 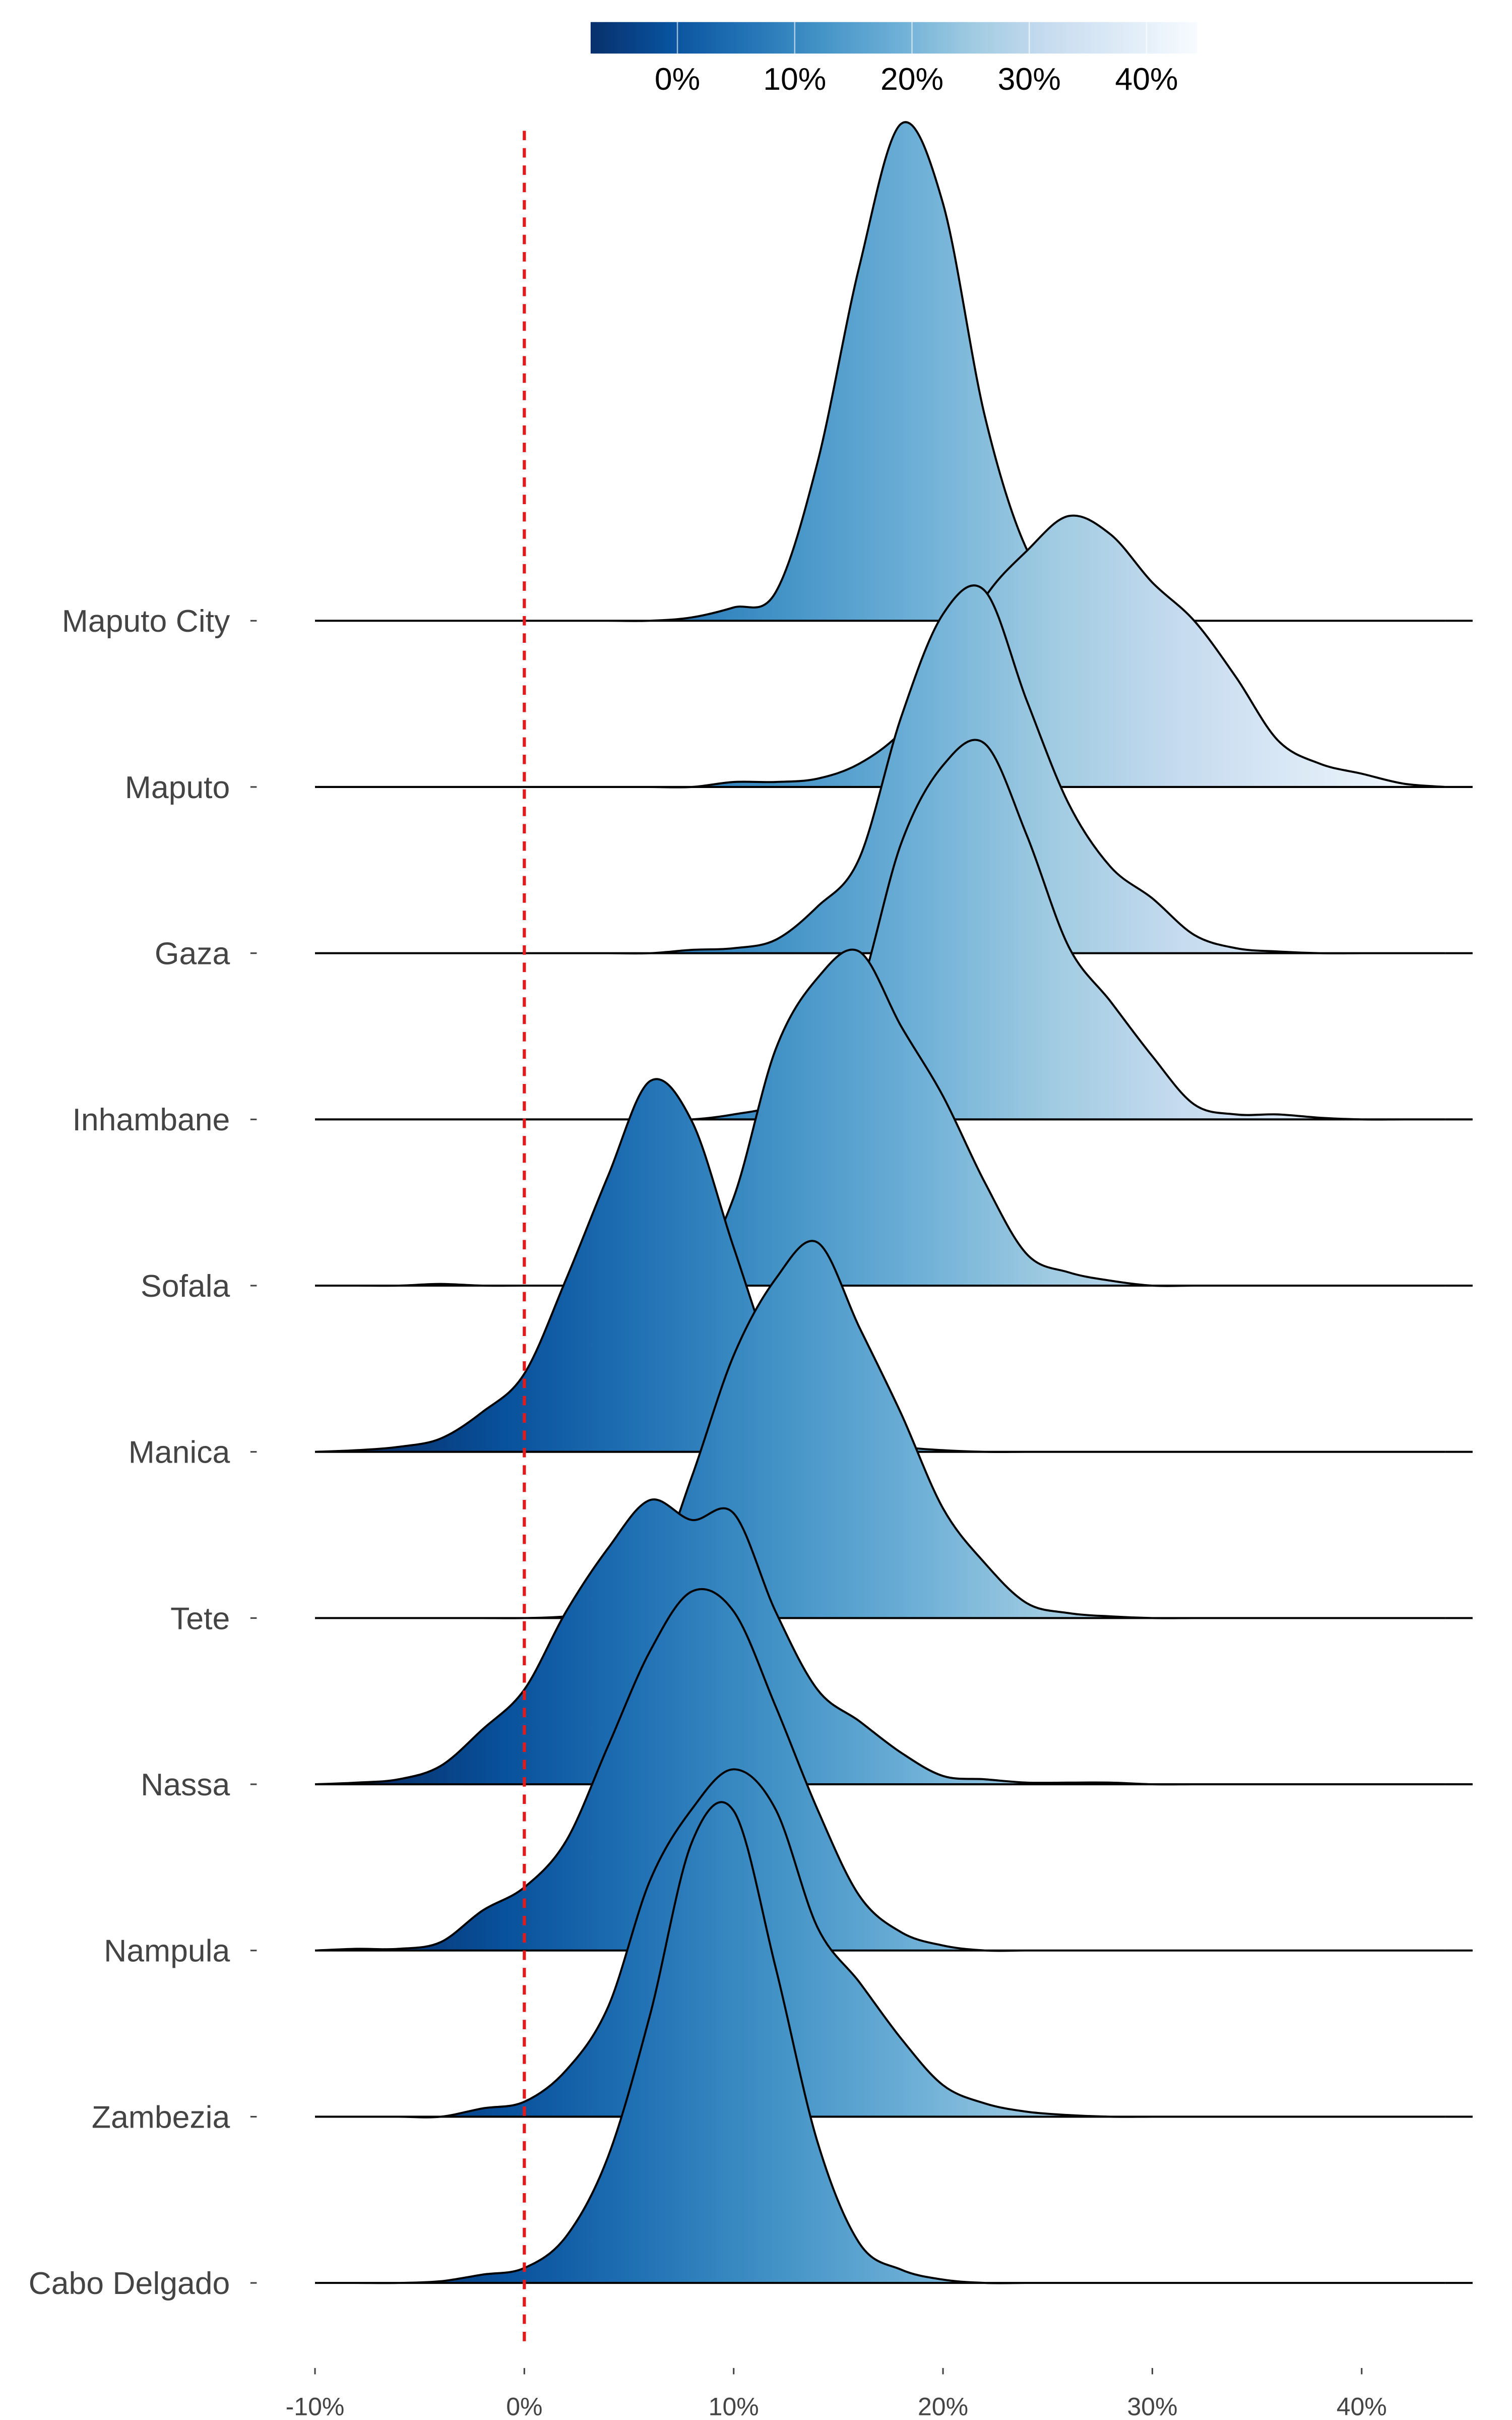 What do you see at coordinates (152, 1119) in the screenshot?
I see `y-tick-label: Inhambane` at bounding box center [152, 1119].